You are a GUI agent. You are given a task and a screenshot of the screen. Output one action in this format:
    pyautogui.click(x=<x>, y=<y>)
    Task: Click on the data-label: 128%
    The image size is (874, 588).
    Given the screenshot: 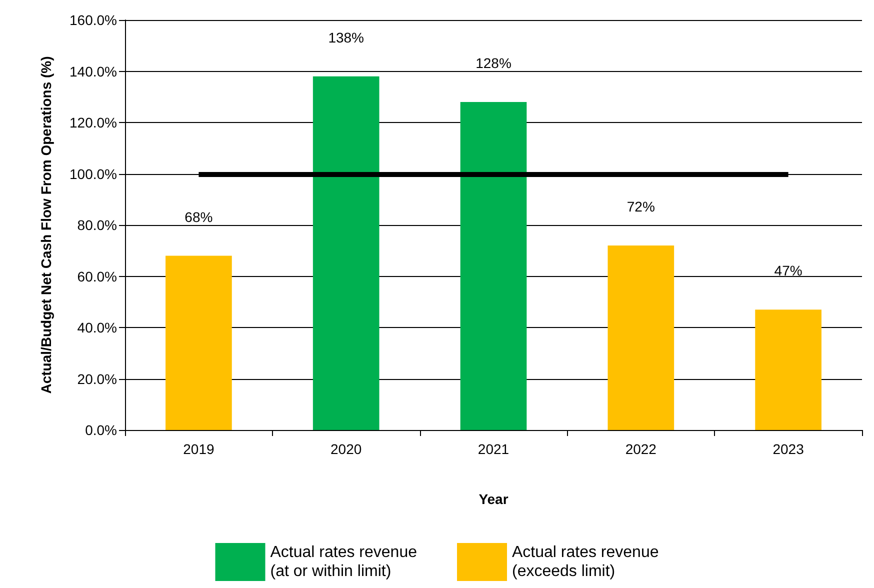 What is the action you would take?
    pyautogui.click(x=494, y=63)
    